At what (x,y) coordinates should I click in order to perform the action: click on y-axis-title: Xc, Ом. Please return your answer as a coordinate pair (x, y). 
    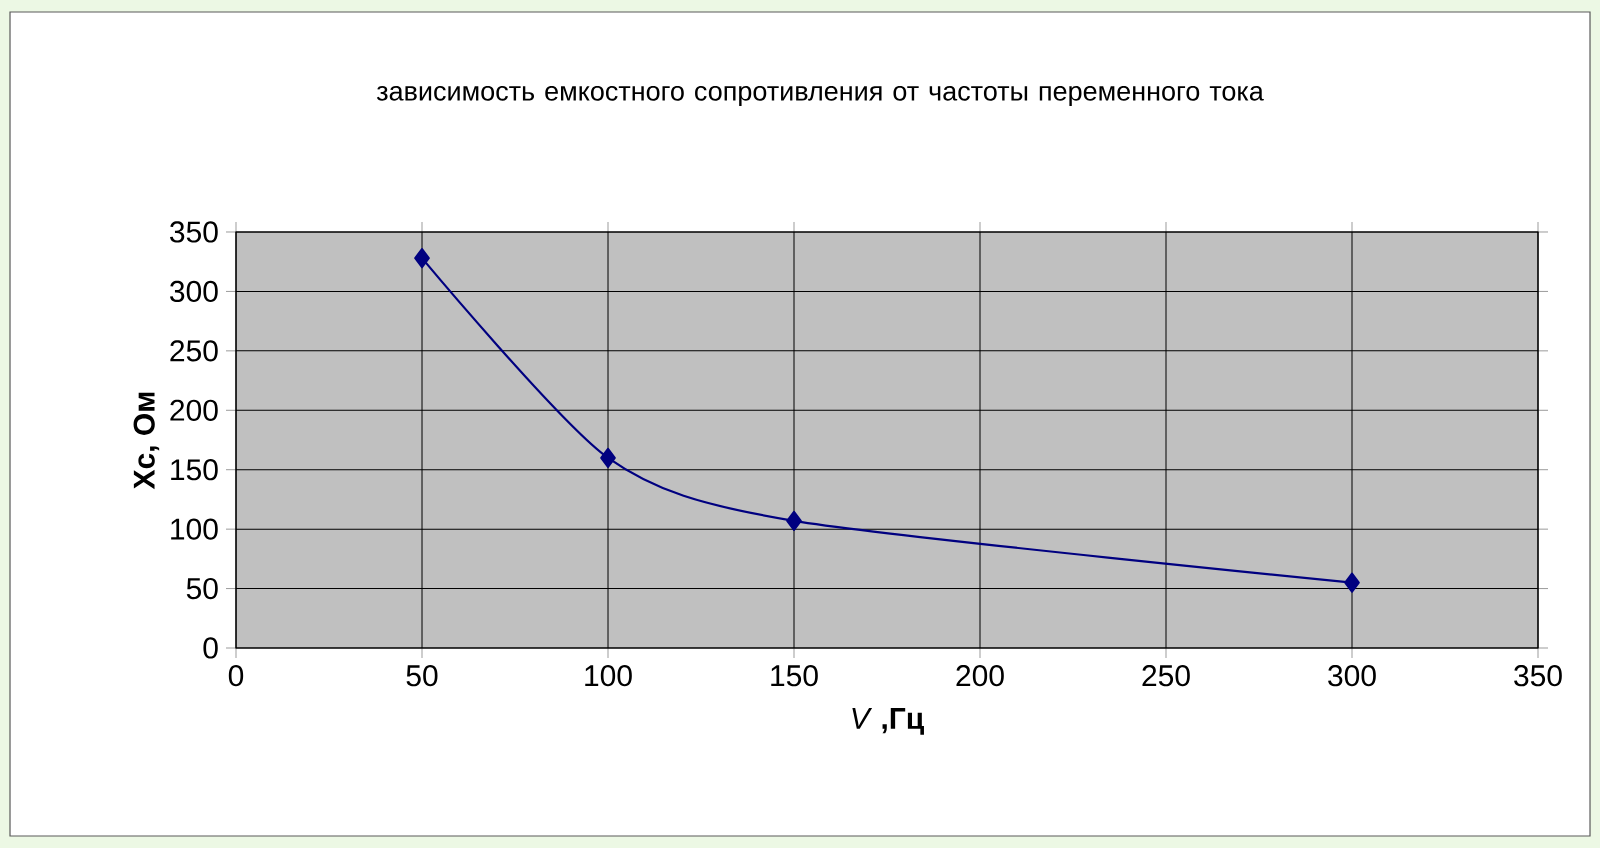
    Looking at the image, I should click on (146, 441).